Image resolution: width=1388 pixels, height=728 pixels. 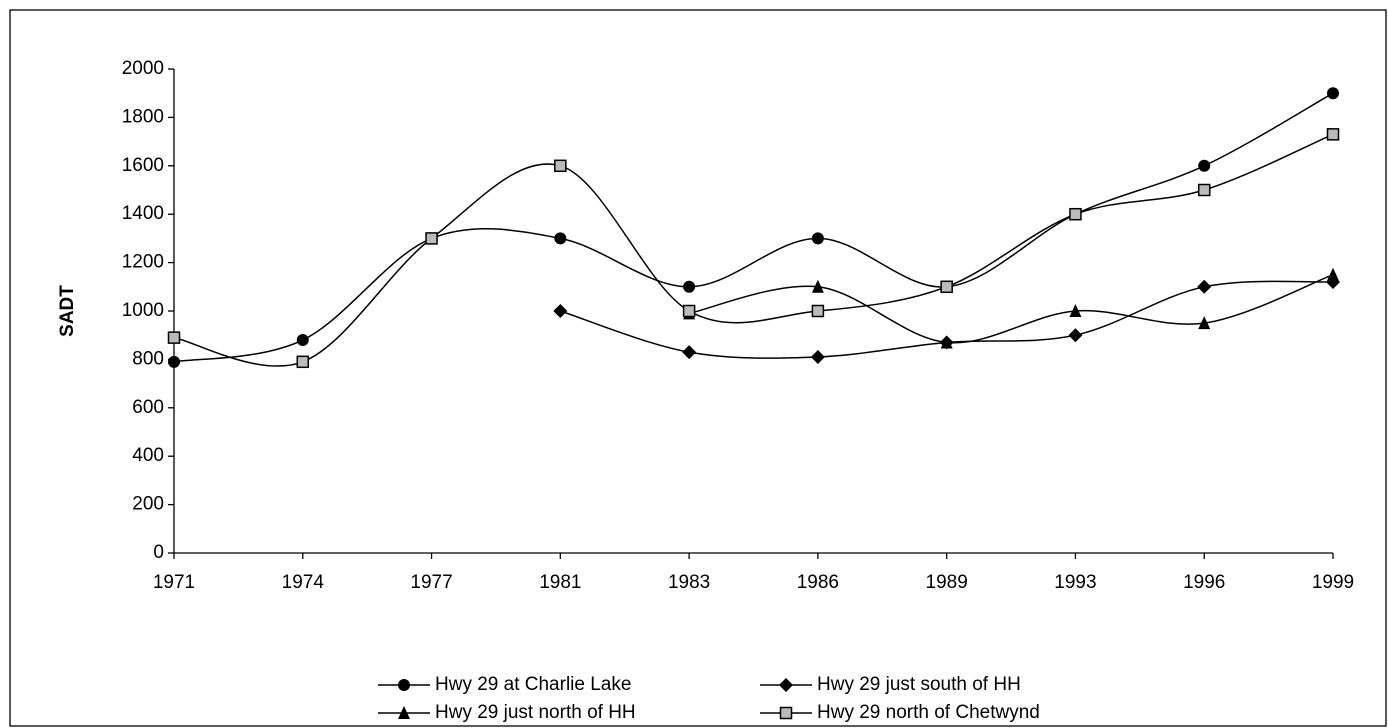 What do you see at coordinates (928, 712) in the screenshot?
I see `legend-label: Hwy 29 north of Chetwynd` at bounding box center [928, 712].